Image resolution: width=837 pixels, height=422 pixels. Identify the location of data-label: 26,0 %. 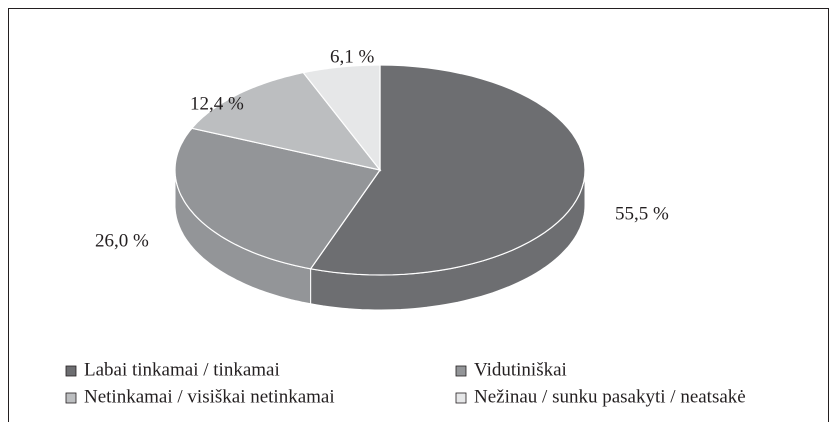
(122, 240).